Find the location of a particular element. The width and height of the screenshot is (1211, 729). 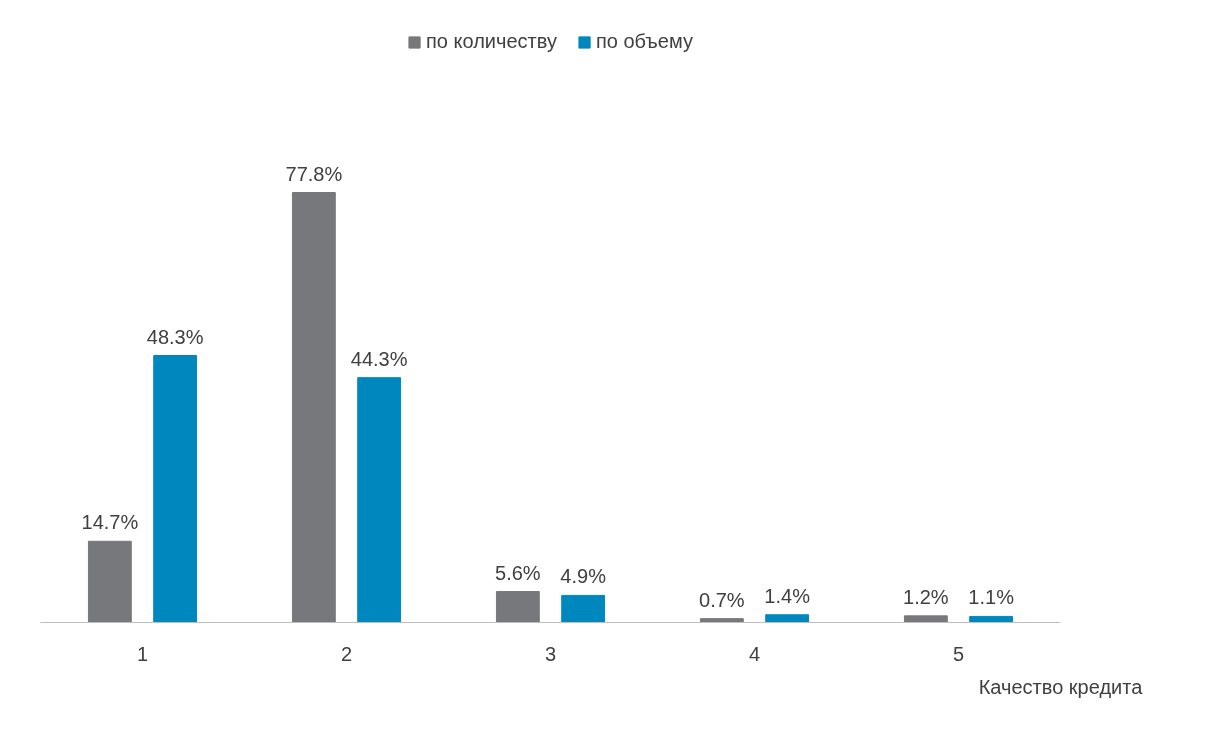

data-label: 48.3% is located at coordinates (175, 336).